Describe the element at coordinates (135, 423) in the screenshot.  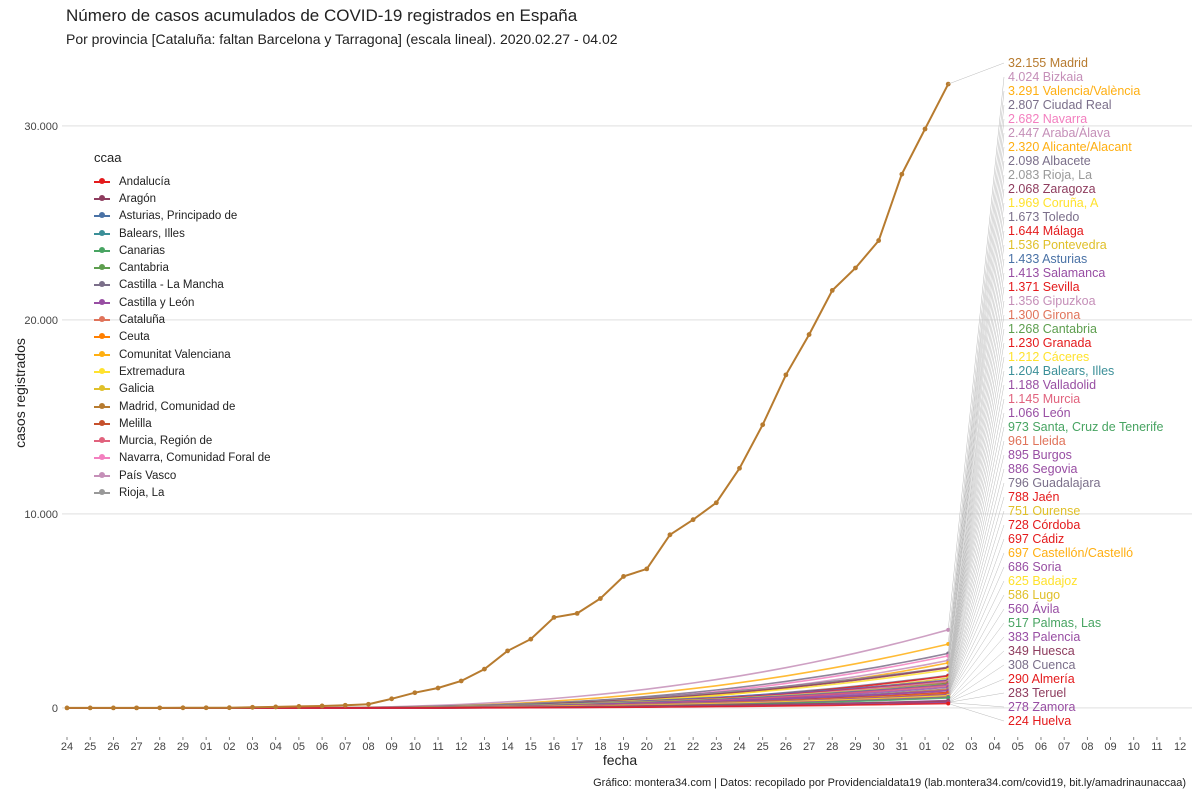
I see `legend-label: Melilla` at that location.